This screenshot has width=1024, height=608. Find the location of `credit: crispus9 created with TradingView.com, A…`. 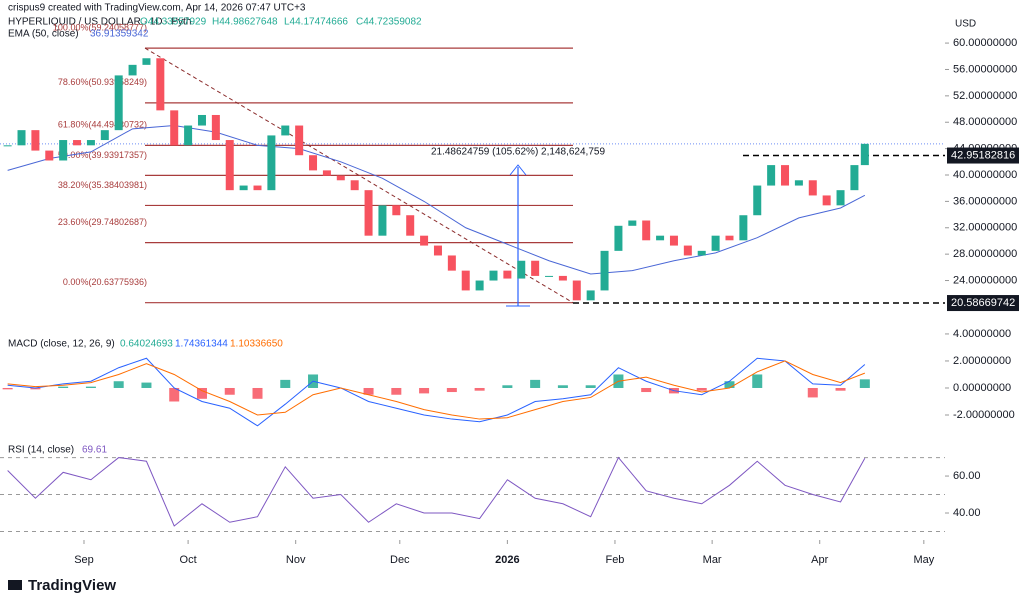

credit: crispus9 created with TradingView.com, A… is located at coordinates (157, 8).